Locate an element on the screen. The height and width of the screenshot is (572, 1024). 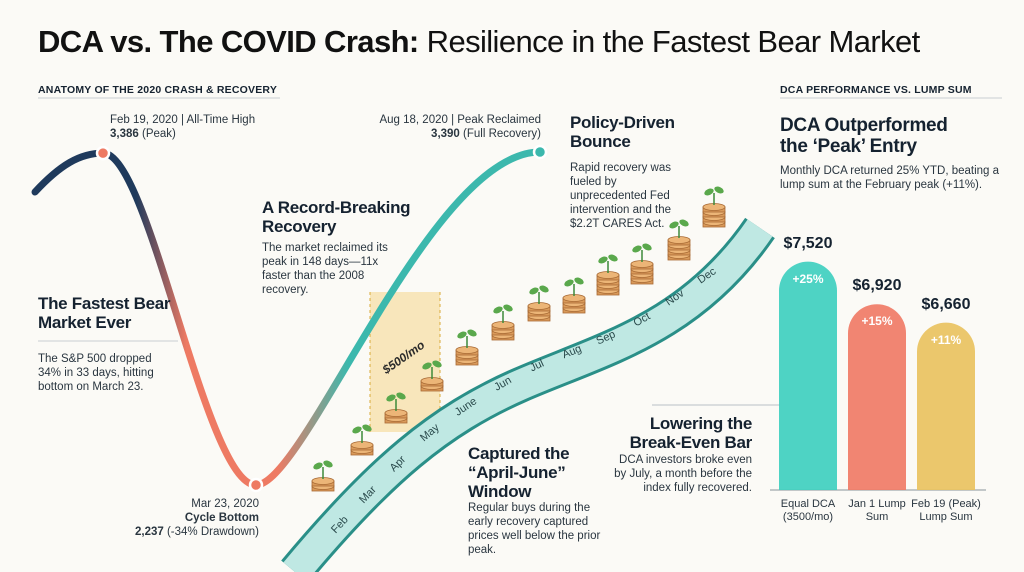
section-heading: ANATOMY OF THE 2020 CRASH & RECOVERY is located at coordinates (158, 90).